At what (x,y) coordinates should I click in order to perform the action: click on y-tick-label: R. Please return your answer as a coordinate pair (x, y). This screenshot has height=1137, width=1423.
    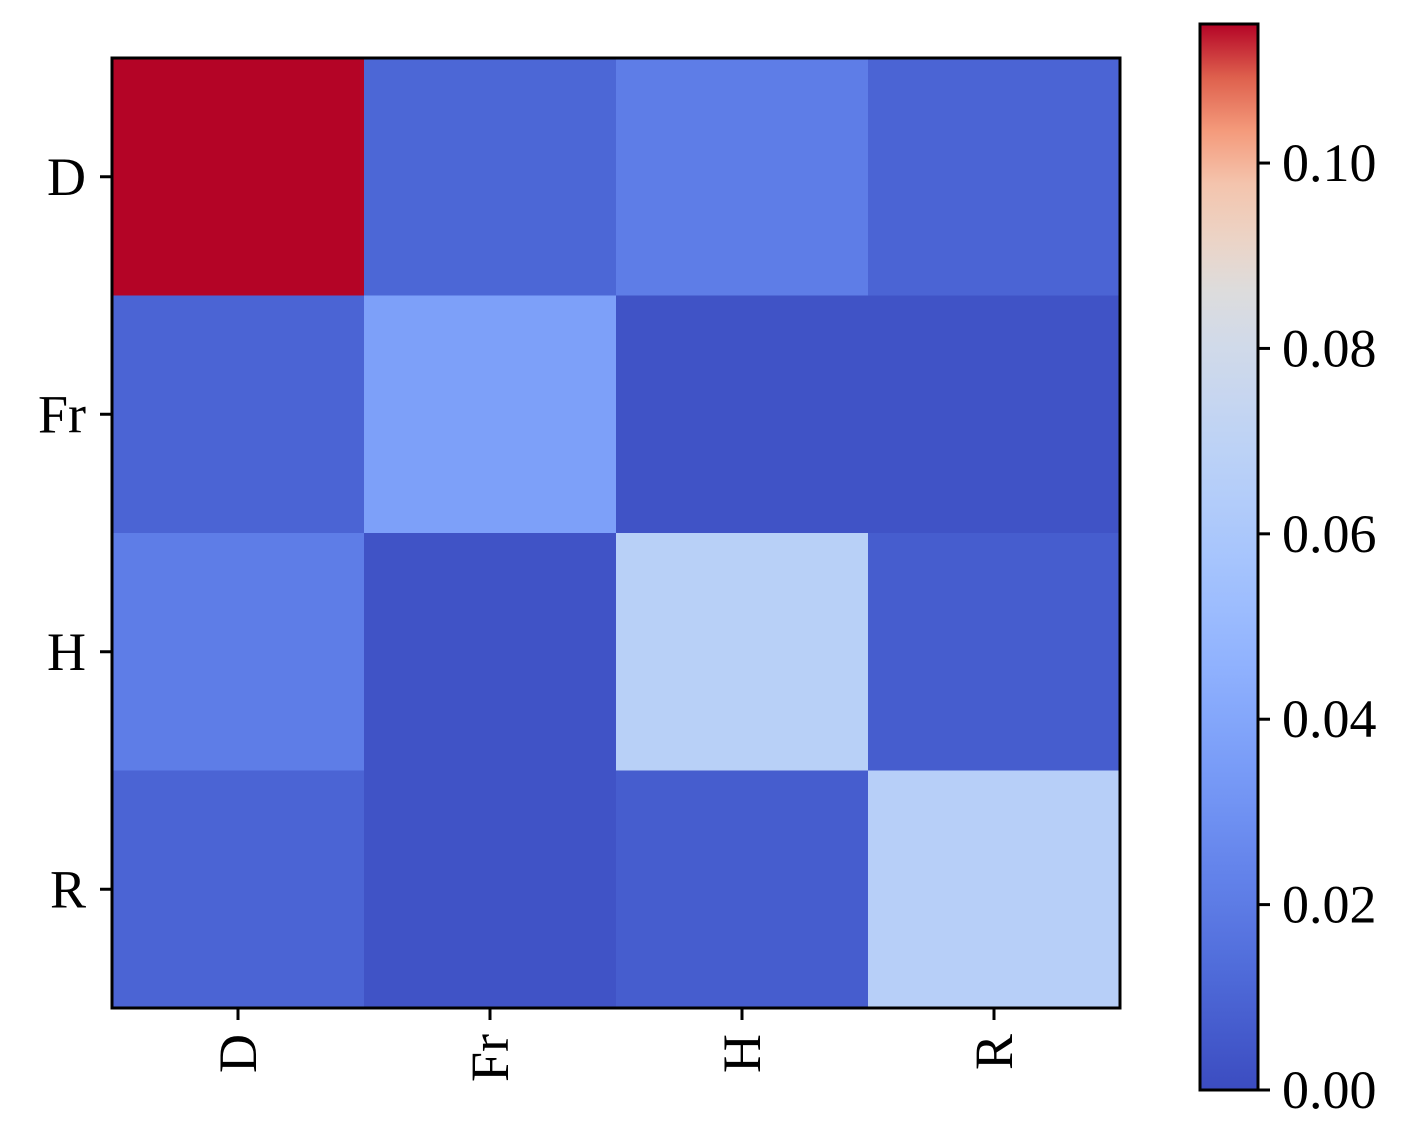
    Looking at the image, I should click on (68, 889).